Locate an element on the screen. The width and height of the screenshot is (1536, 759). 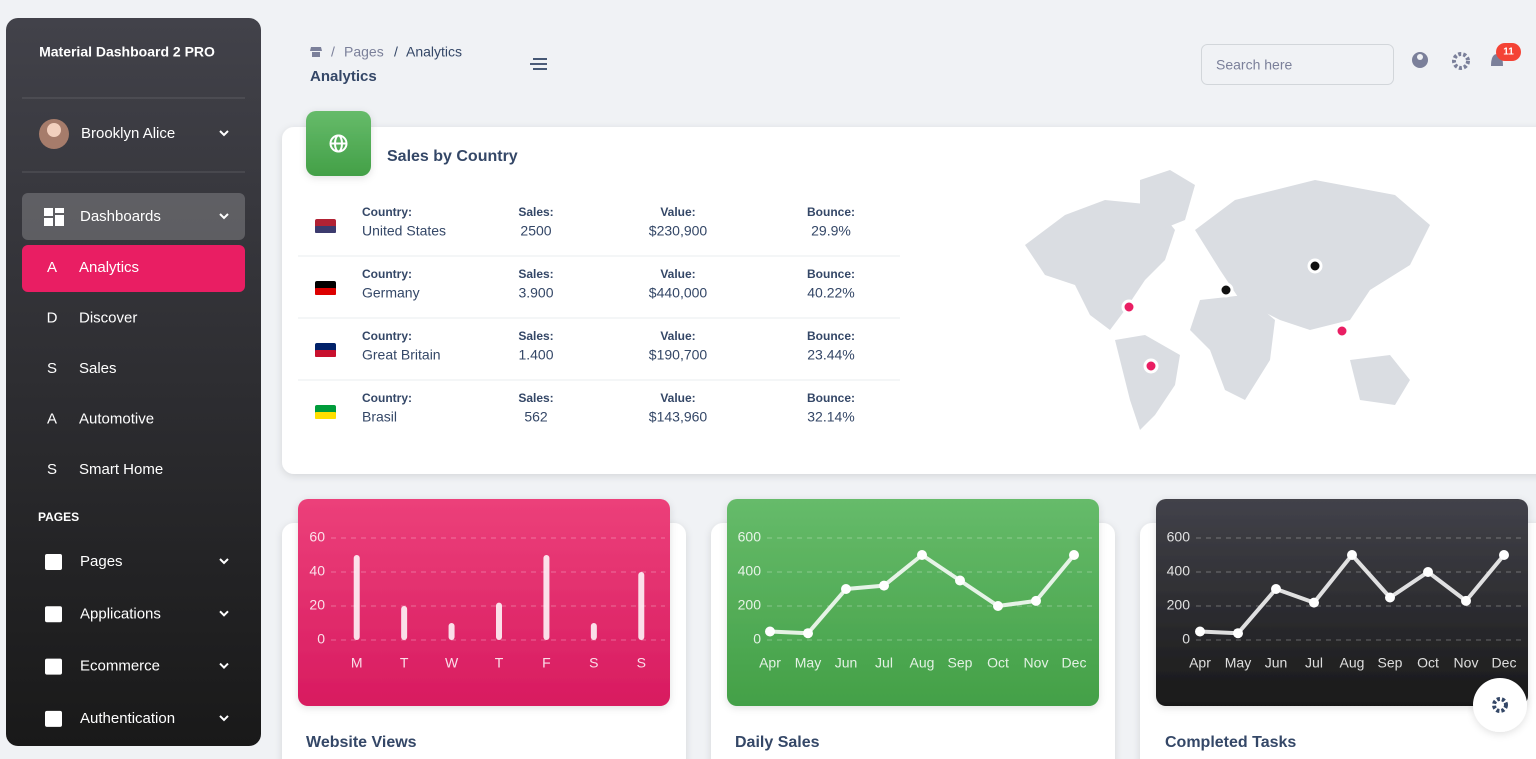
breadcrumb: Pages is located at coordinates (364, 52).